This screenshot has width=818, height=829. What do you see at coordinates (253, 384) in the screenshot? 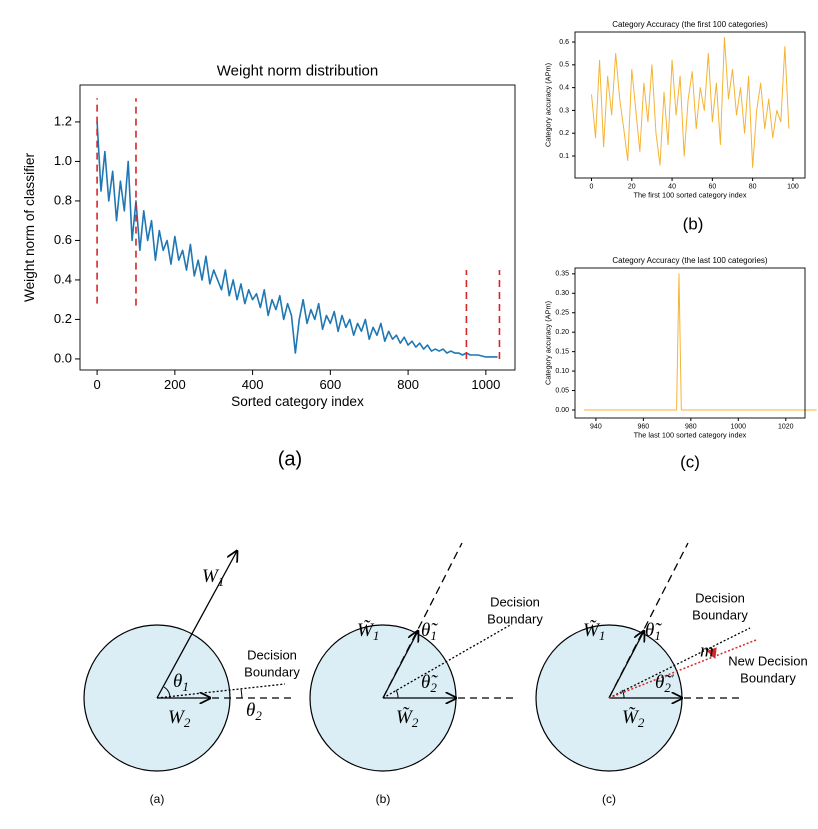
I see `x-tick-label: 400` at bounding box center [253, 384].